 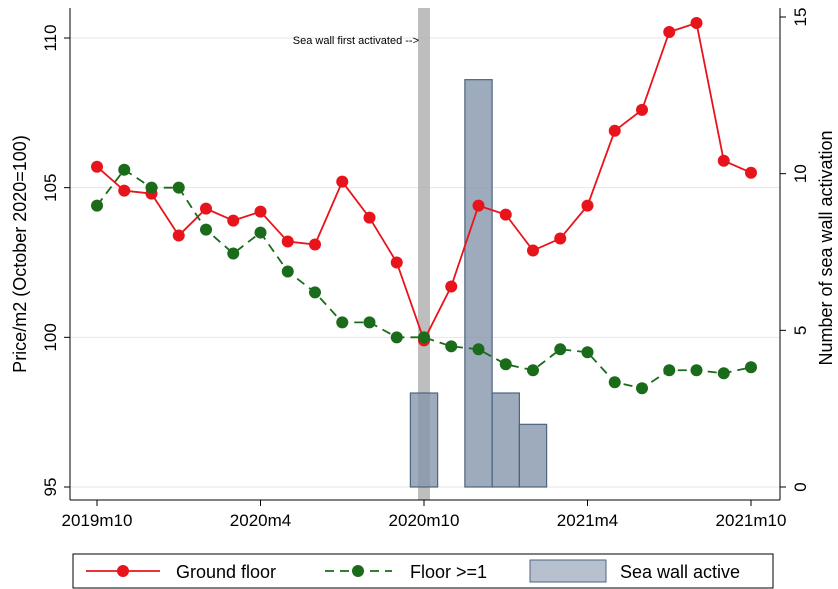 I want to click on series-1-point-2021m10, so click(x=751, y=367).